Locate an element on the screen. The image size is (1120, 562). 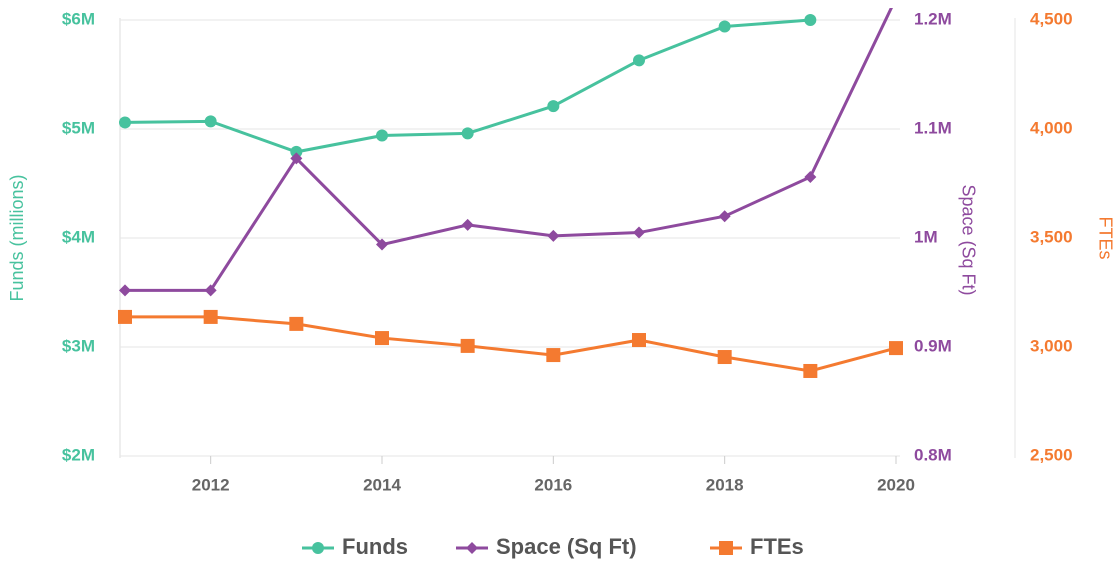
series-line is located at coordinates (511, 344).